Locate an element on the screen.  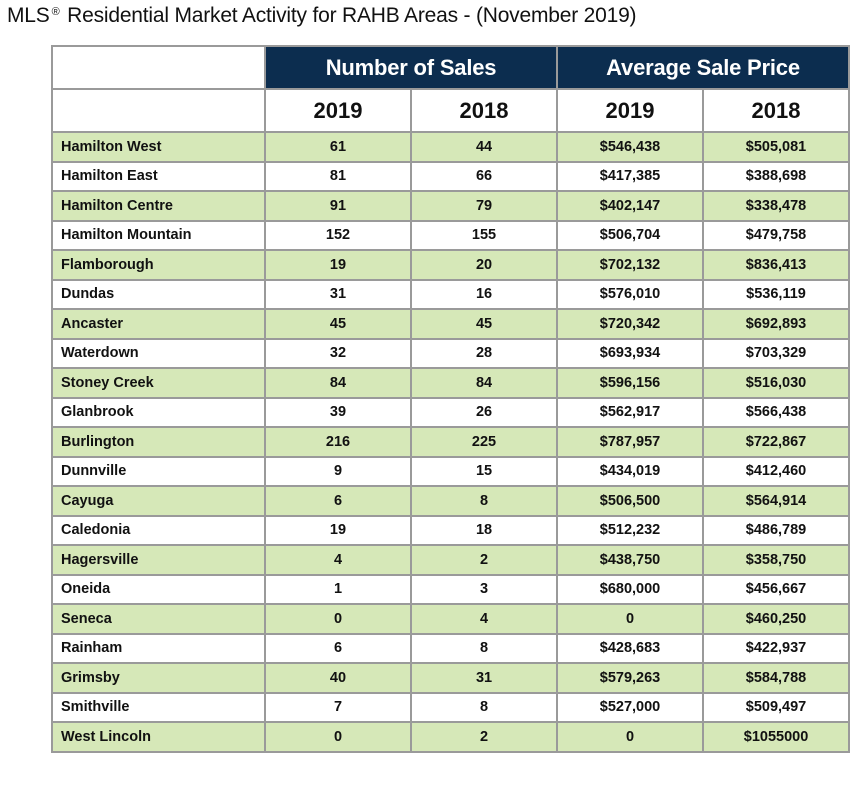
table-row: Glanbrook 39 26 $562,917 $566,438 is located at coordinates (451, 412).